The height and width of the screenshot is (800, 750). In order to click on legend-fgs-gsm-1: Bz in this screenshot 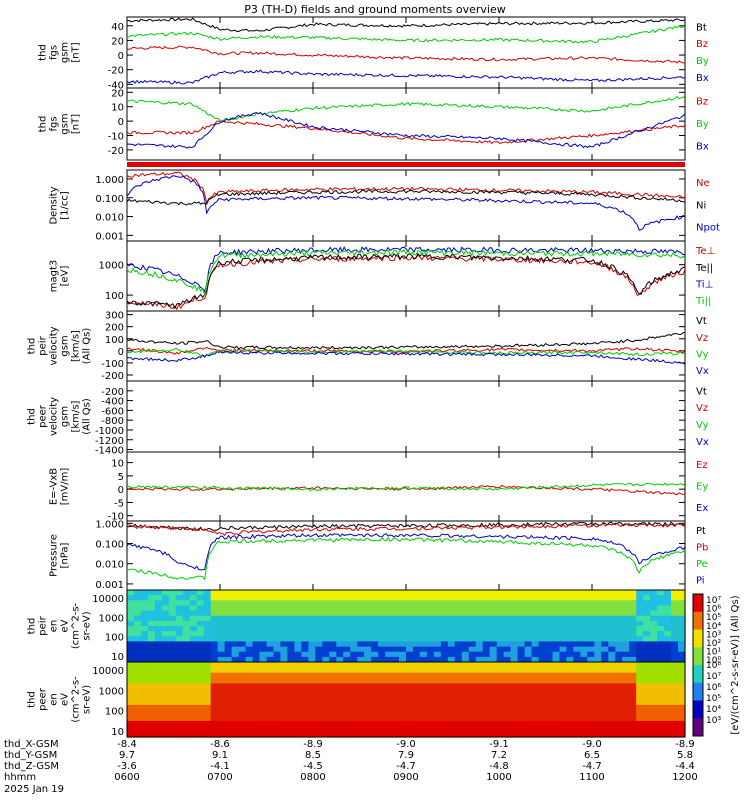, I will do `click(702, 44)`.